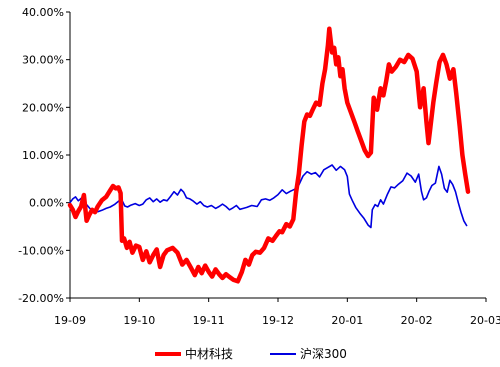 The width and height of the screenshot is (500, 367). I want to click on x-tick-label: 19-12, so click(278, 320).